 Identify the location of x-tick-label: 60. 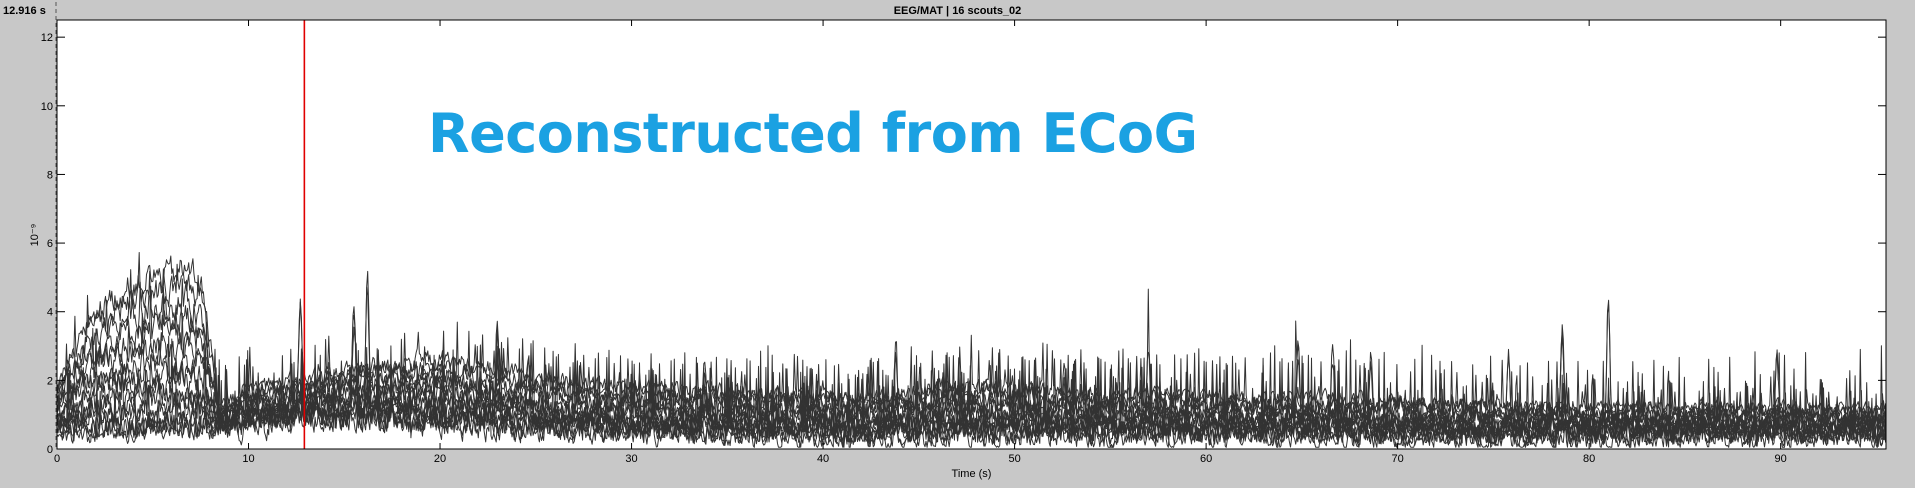
(1206, 459).